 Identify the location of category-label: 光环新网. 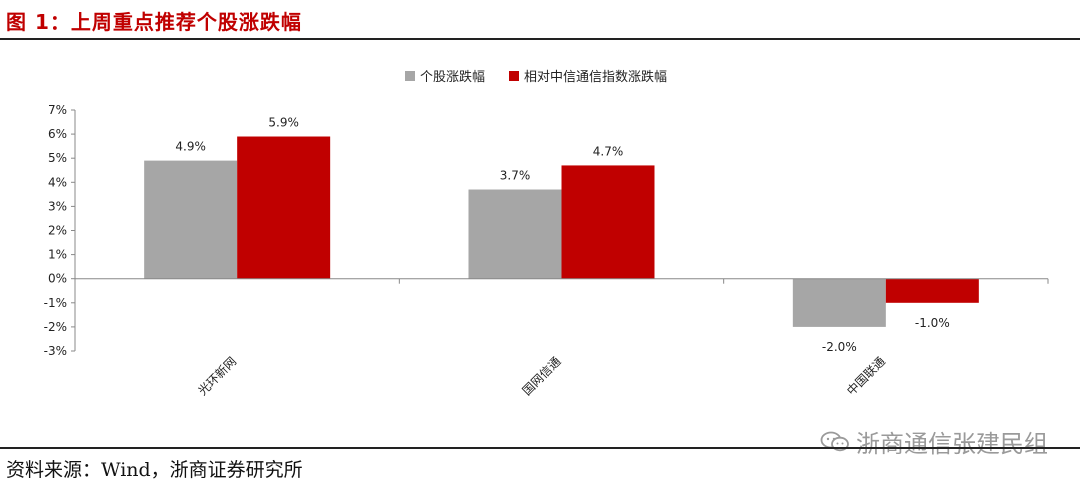
(217, 376).